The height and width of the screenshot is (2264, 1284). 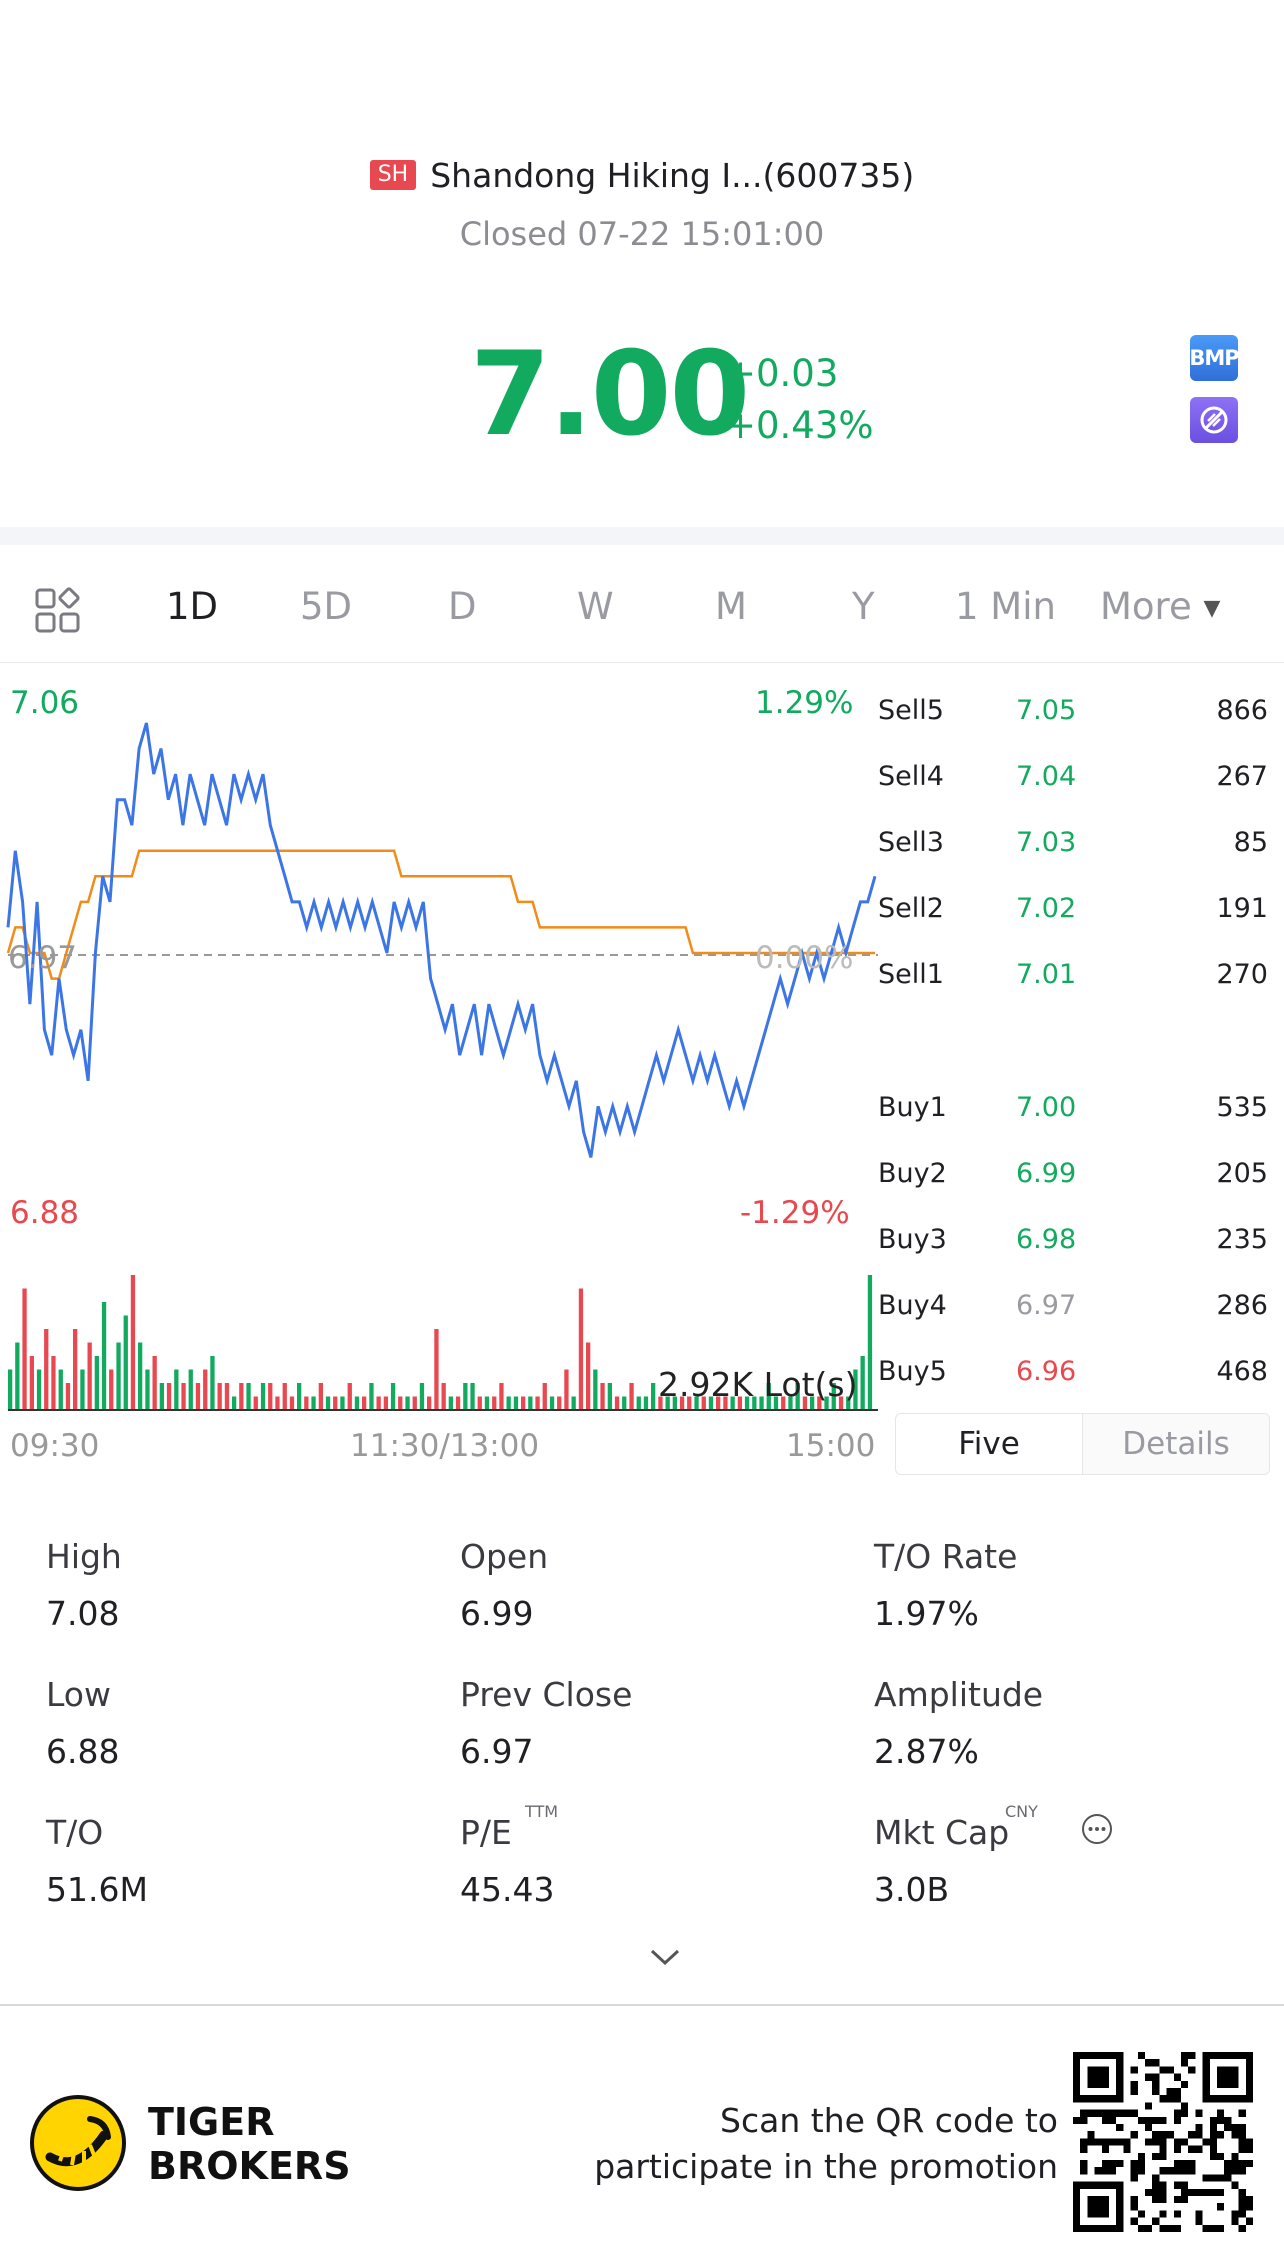 What do you see at coordinates (1163, 2142) in the screenshot?
I see `qr-code` at bounding box center [1163, 2142].